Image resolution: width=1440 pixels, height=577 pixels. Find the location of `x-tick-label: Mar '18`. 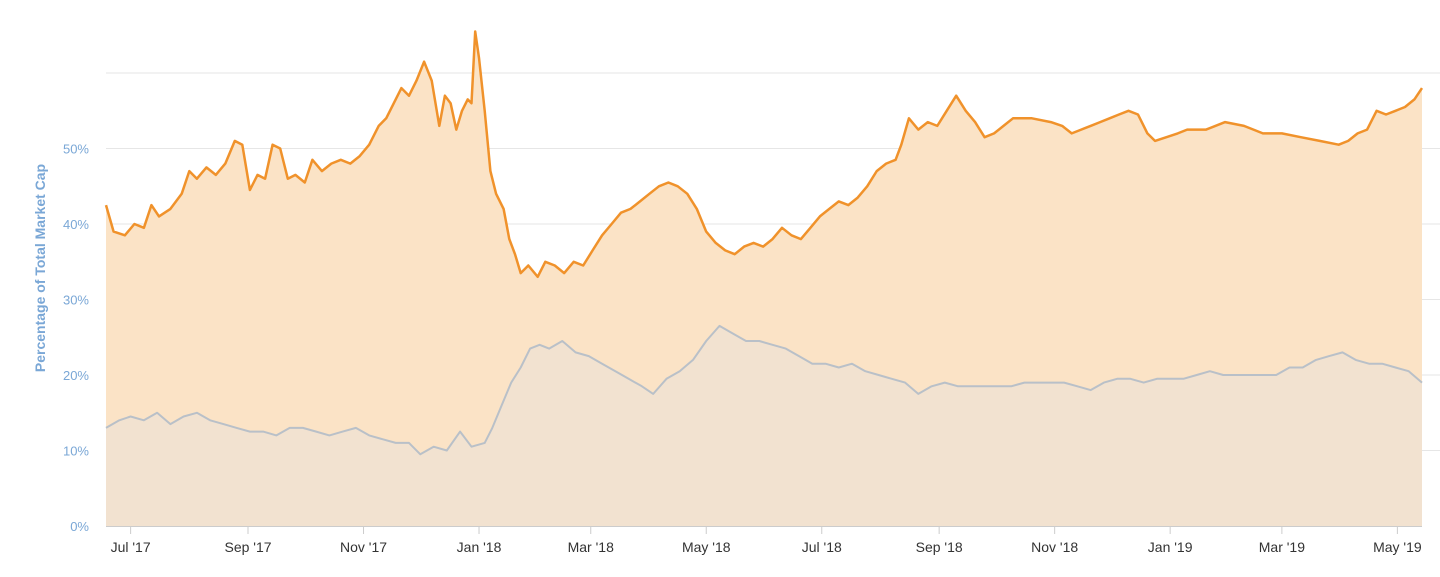

x-tick-label: Mar '18 is located at coordinates (591, 547).